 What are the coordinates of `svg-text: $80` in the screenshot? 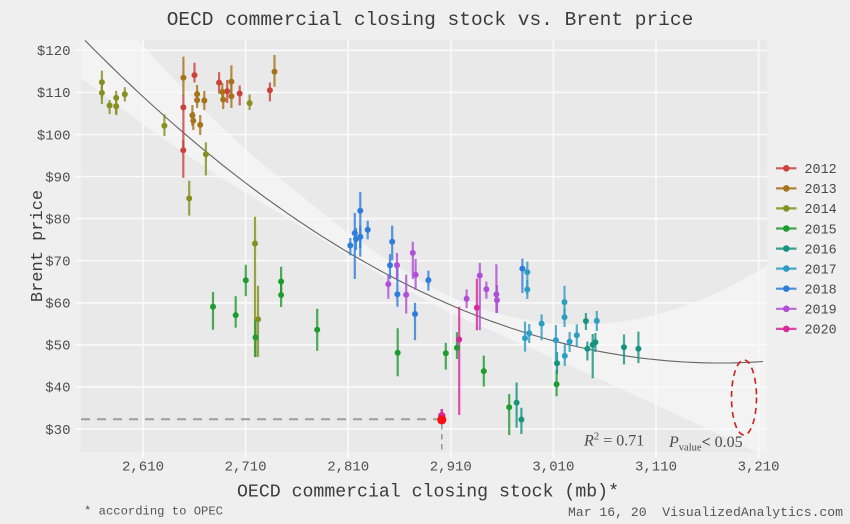 It's located at (57, 220).